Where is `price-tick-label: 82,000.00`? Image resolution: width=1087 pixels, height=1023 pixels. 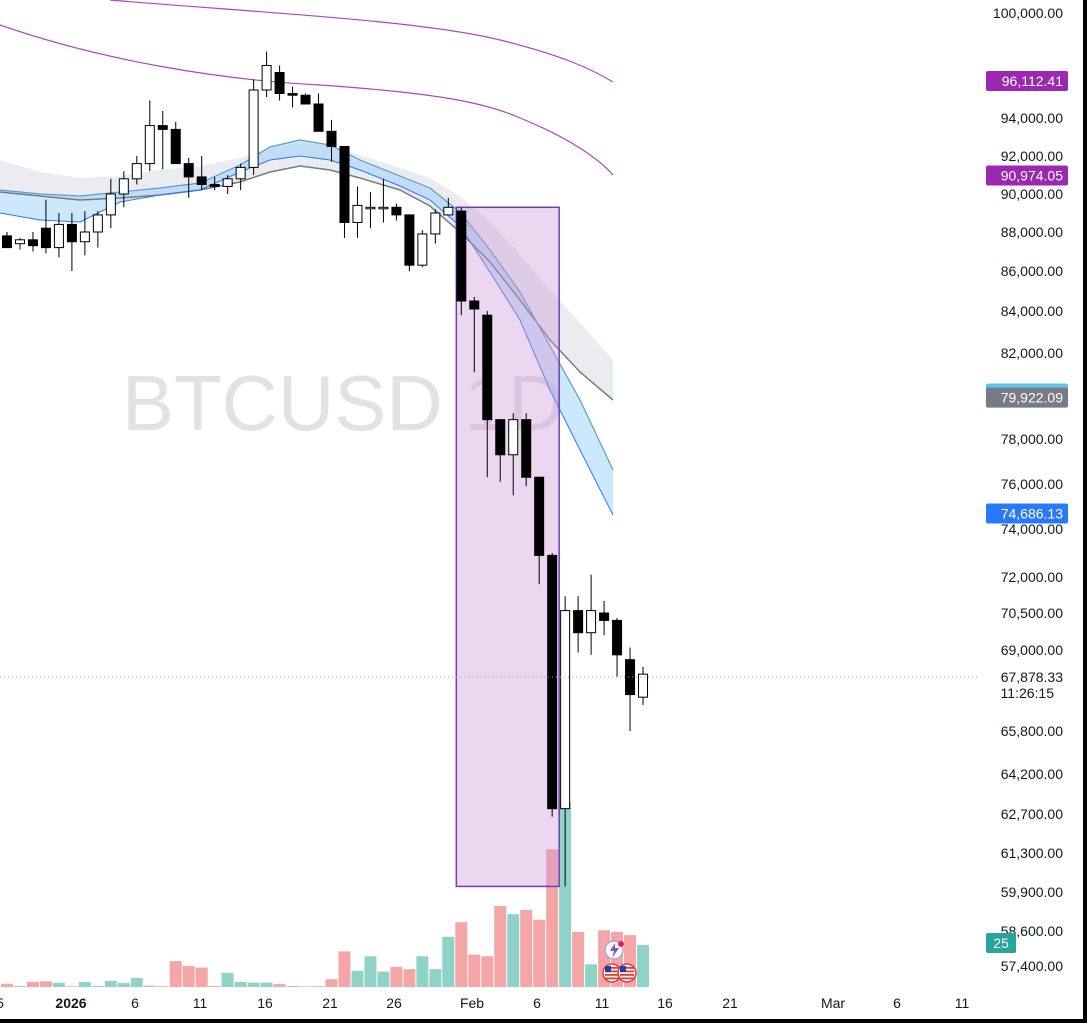
price-tick-label: 82,000.00 is located at coordinates (1032, 353).